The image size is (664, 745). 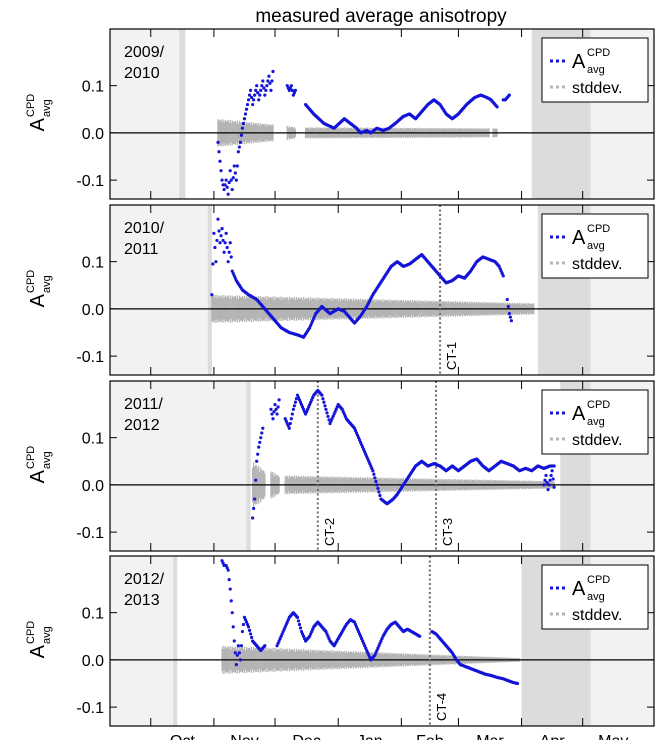 What do you see at coordinates (144, 228) in the screenshot?
I see `season-label: 2010/` at bounding box center [144, 228].